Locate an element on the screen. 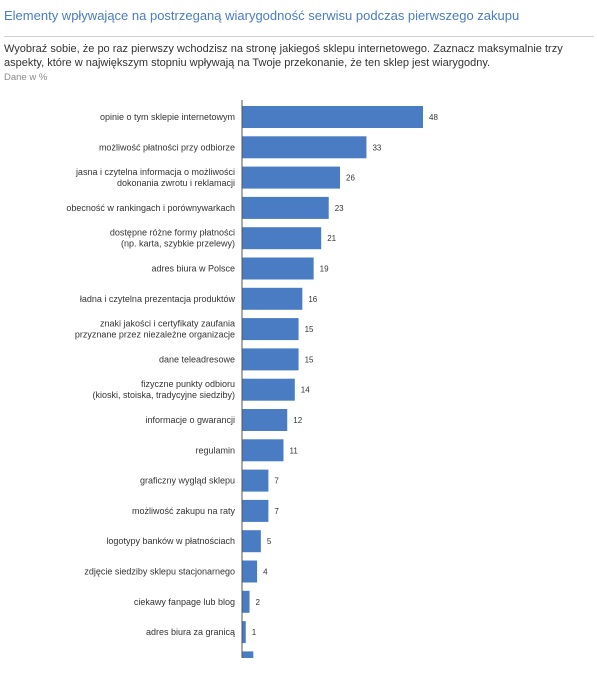 This screenshot has width=597, height=675. category-label-11: regulamin is located at coordinates (215, 450).